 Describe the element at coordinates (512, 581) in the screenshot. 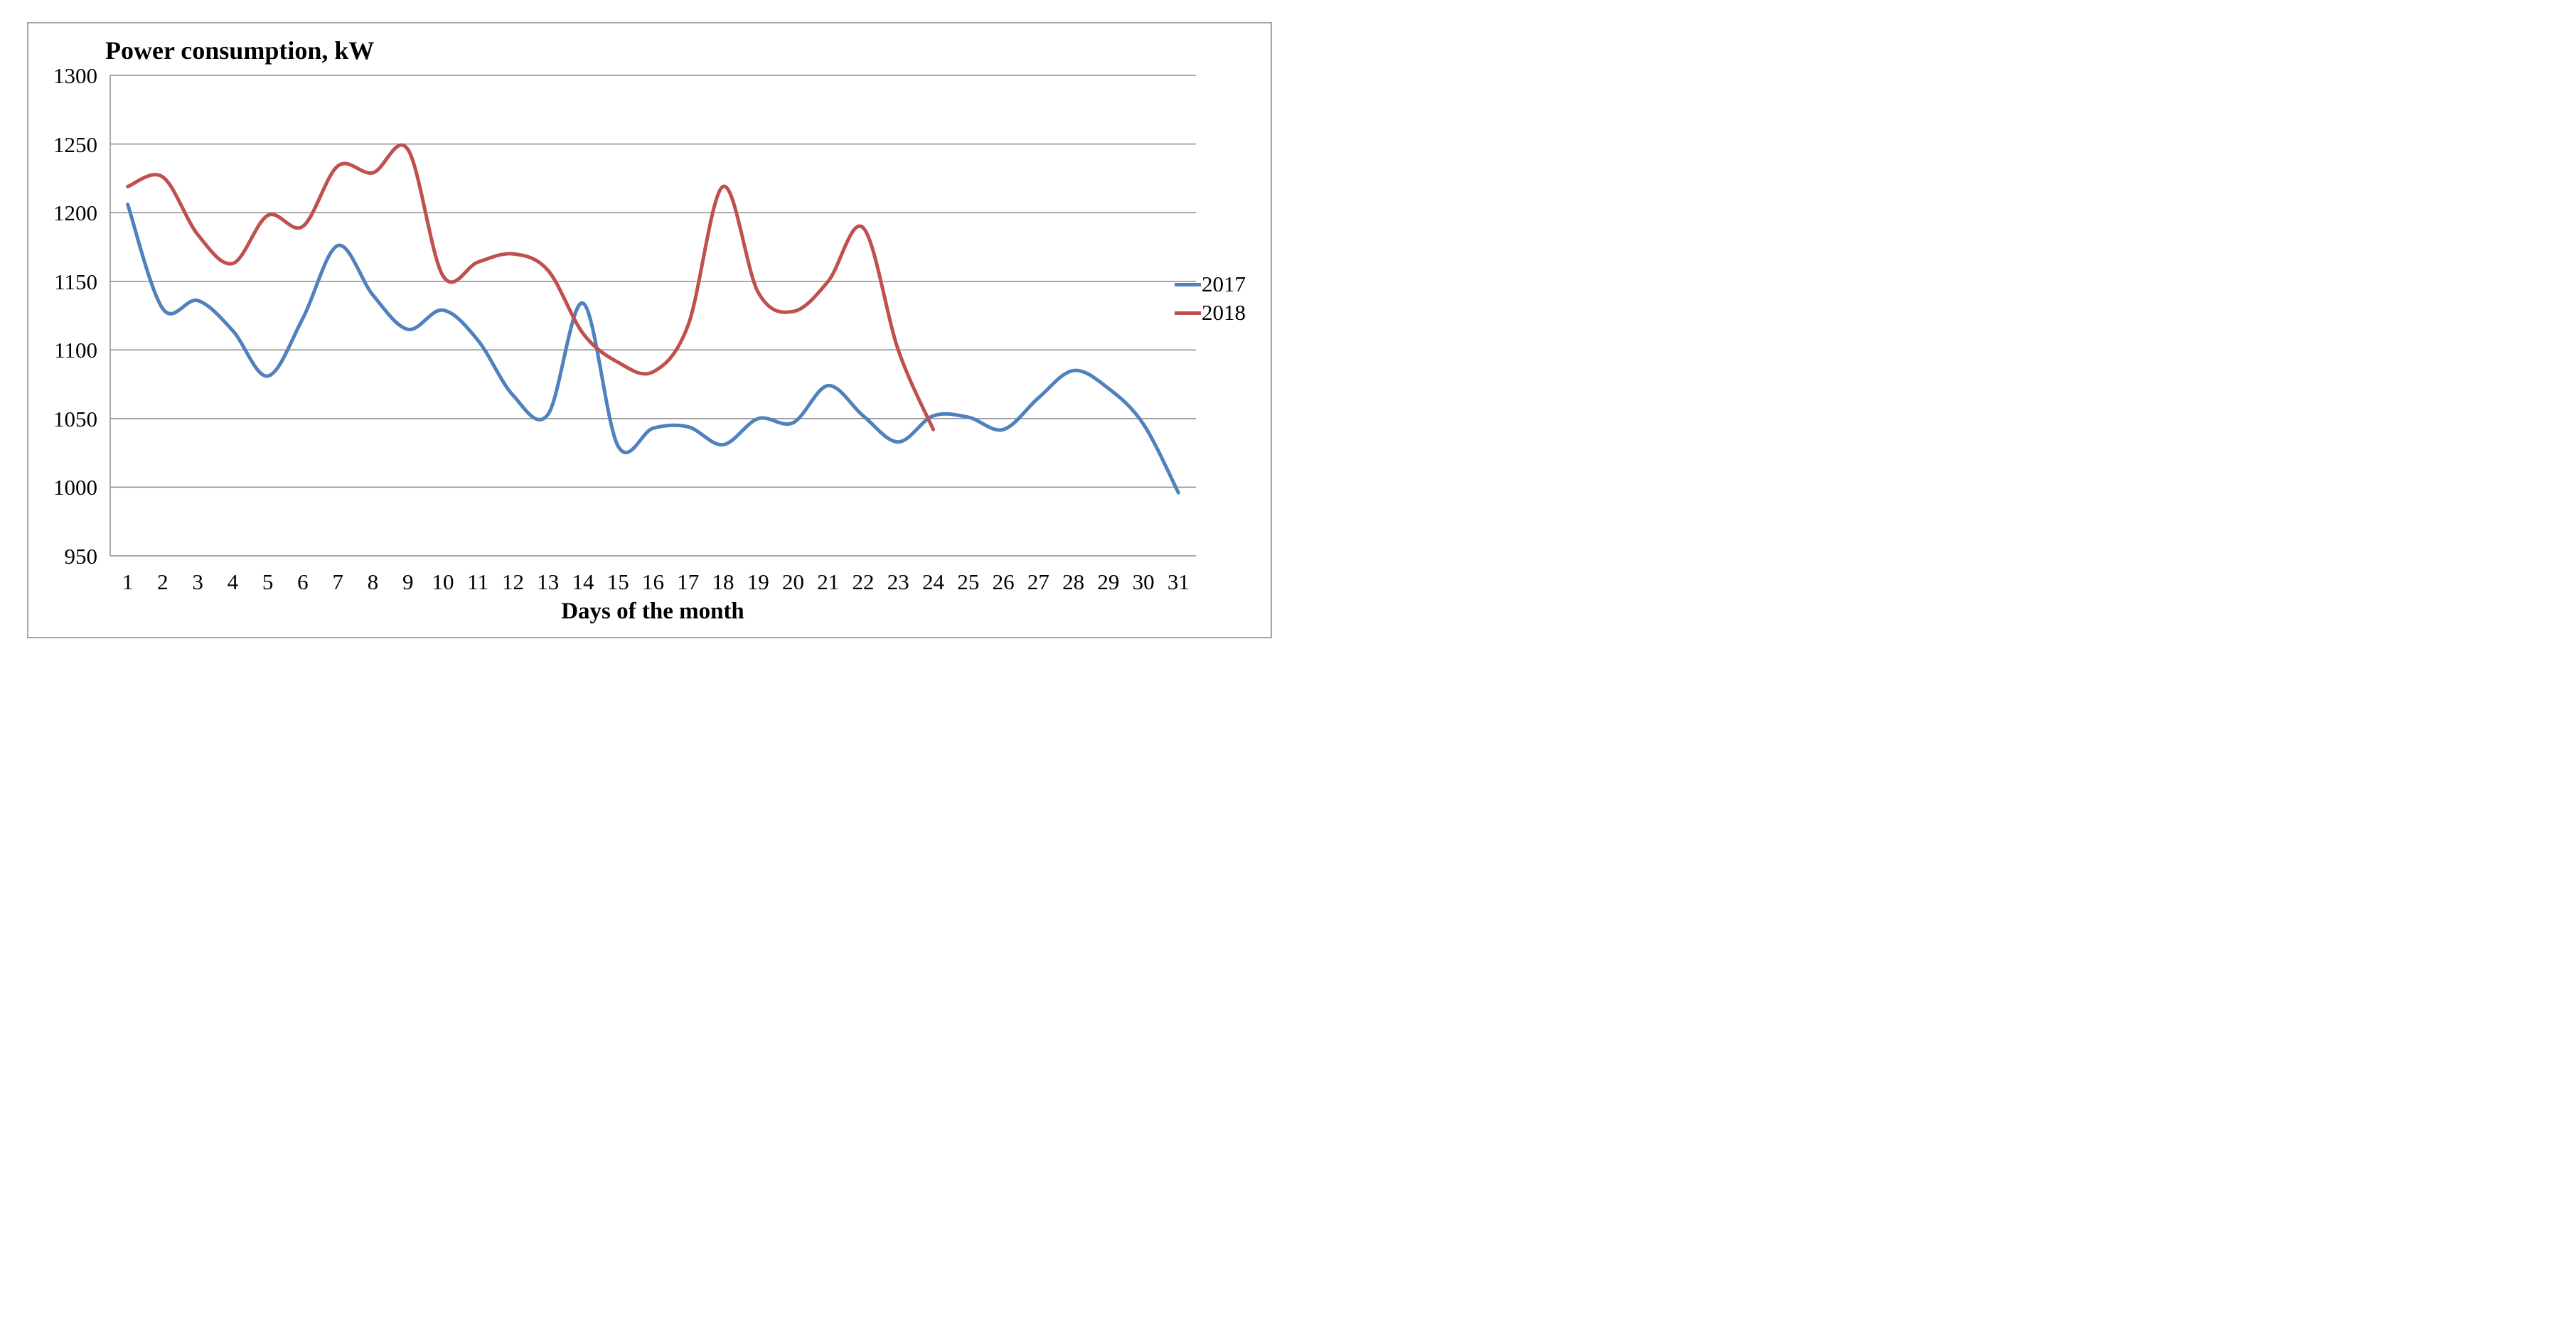

I see `x-tick-label: 12` at that location.